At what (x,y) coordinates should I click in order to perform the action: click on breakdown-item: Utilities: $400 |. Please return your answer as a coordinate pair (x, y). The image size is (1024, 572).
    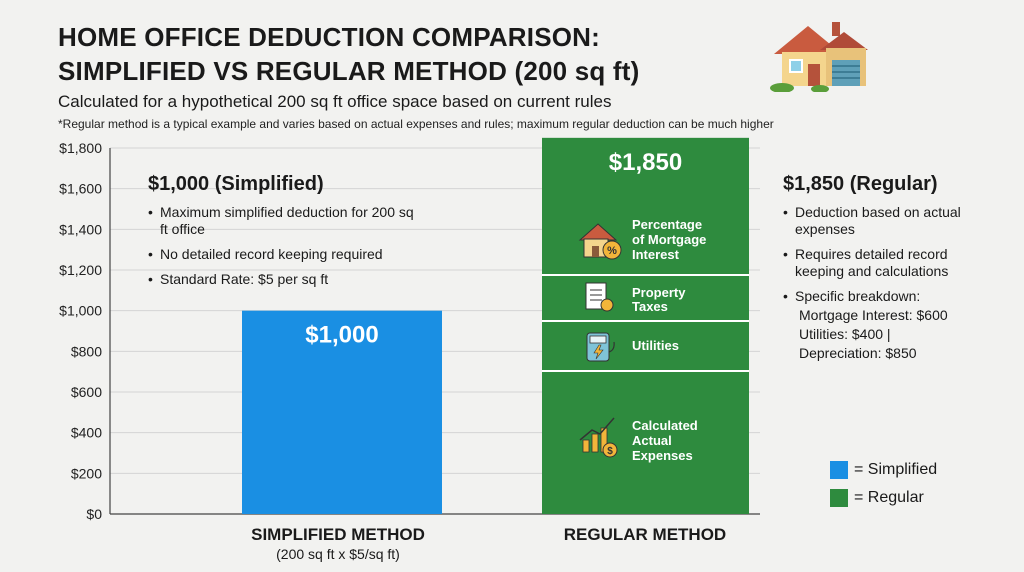
    Looking at the image, I should click on (845, 334).